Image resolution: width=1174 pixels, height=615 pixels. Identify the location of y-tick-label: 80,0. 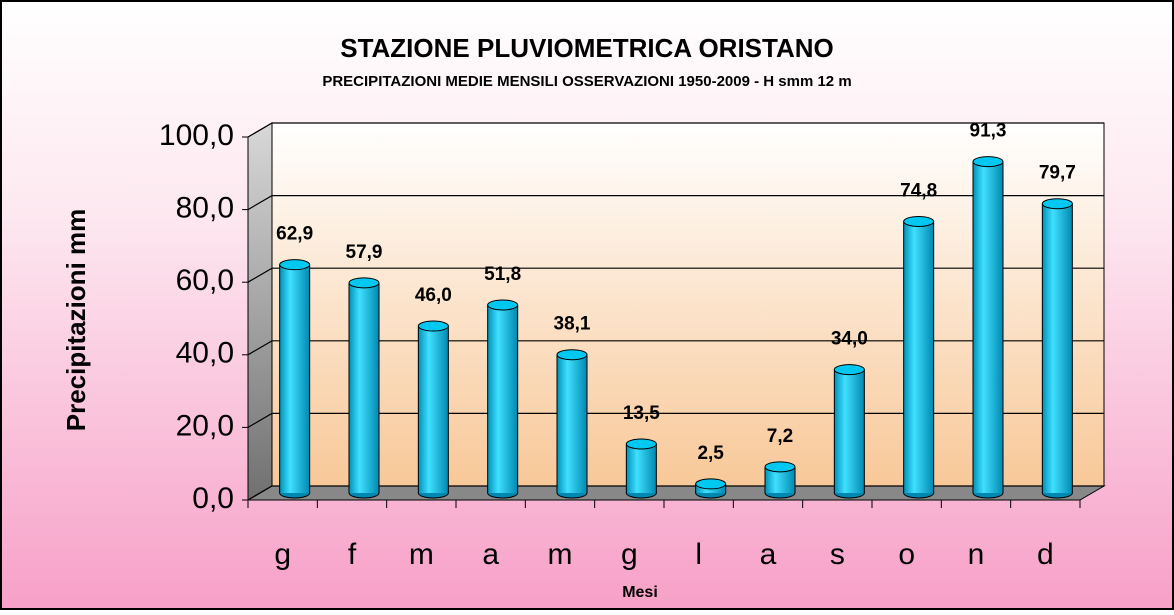
(205, 208).